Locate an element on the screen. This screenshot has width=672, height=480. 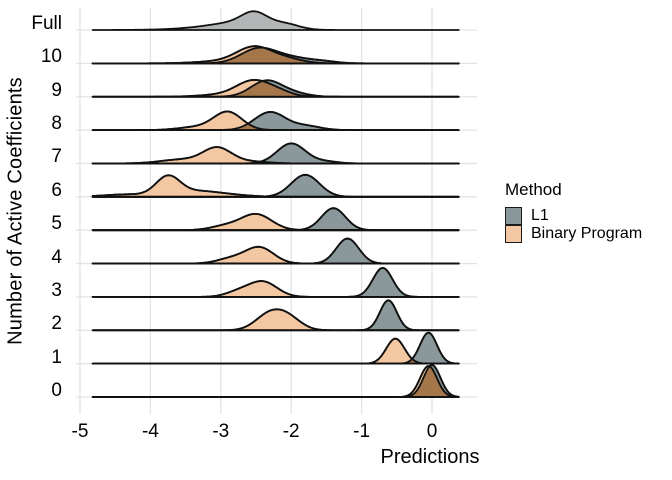
x-tick-label: -1 is located at coordinates (362, 431).